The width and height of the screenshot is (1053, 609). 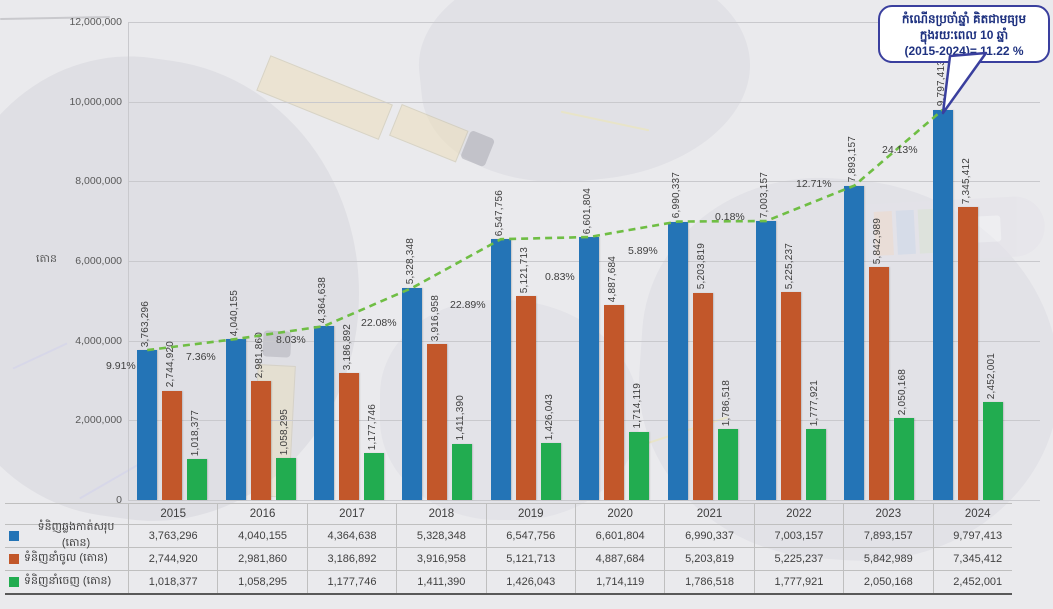 I want to click on value-cell: 1,058,295, so click(x=261, y=582).